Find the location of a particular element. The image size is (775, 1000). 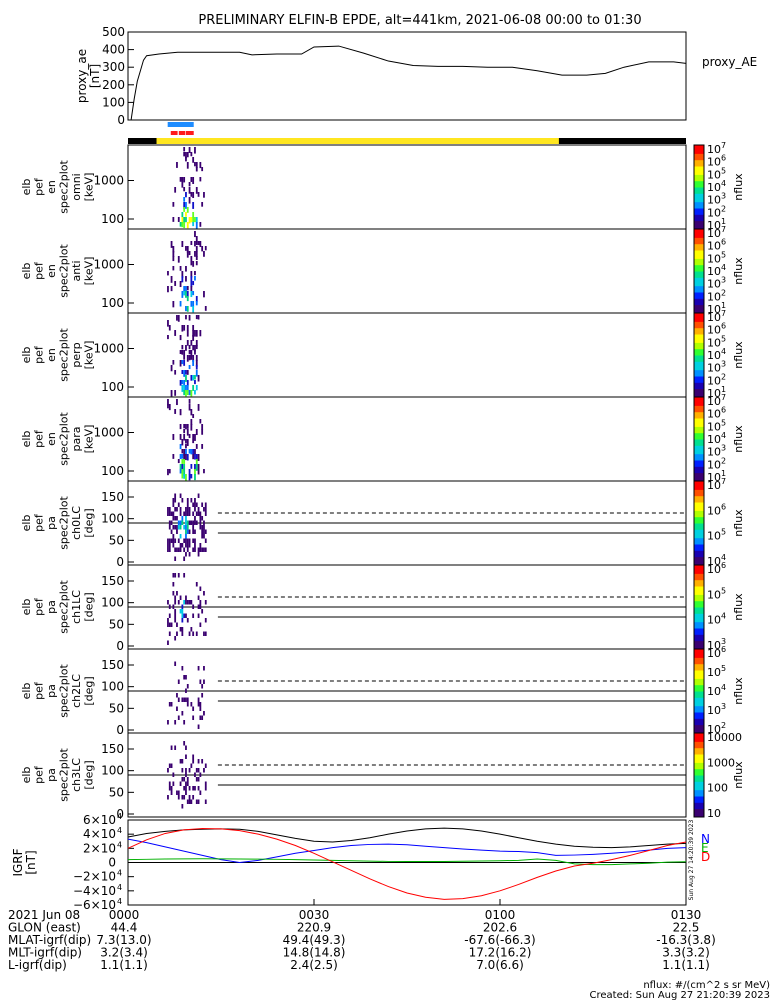

colorbar-tick-label: 10⁴ is located at coordinates (716, 619).